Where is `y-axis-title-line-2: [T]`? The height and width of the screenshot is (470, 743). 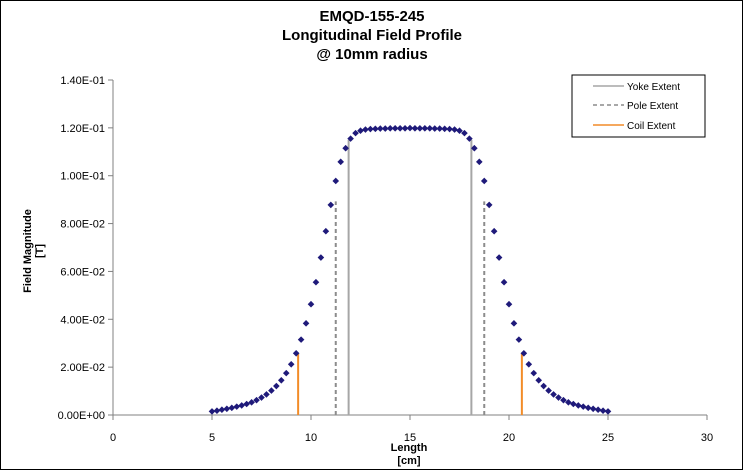 y-axis-title-line-2: [T] is located at coordinates (40, 251).